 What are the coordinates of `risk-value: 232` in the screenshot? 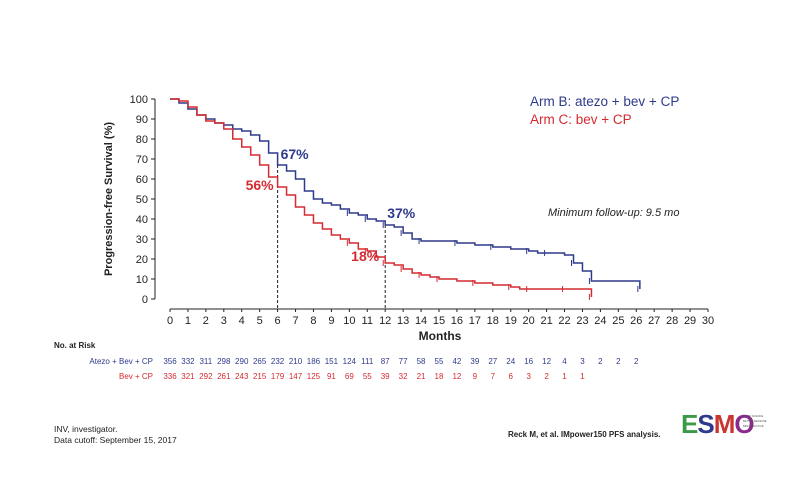 It's located at (278, 361).